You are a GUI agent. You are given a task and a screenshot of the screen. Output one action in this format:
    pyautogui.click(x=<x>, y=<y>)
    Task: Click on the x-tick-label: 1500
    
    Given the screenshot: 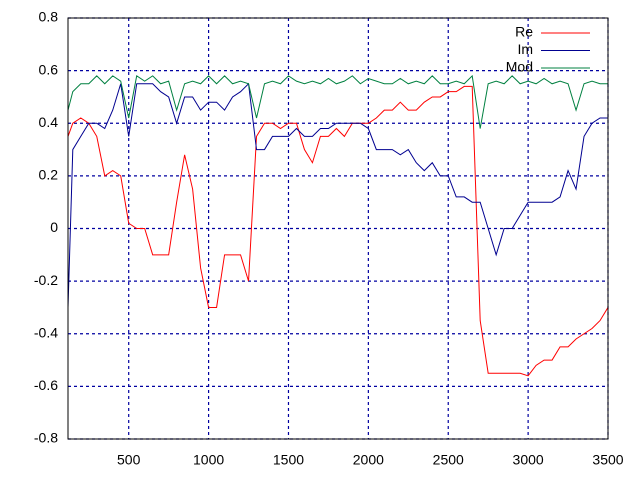 What is the action you would take?
    pyautogui.click(x=288, y=460)
    